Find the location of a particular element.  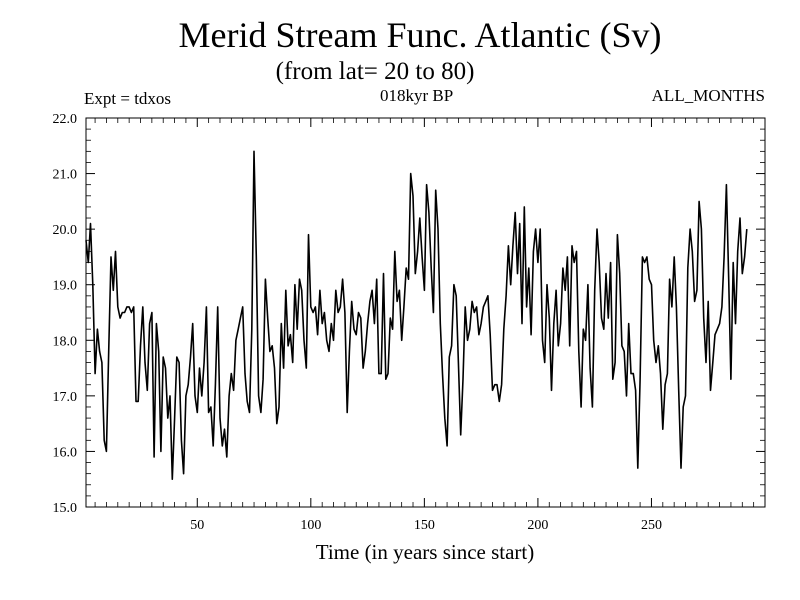

y-tick-label: 15.0 is located at coordinates (65, 508).